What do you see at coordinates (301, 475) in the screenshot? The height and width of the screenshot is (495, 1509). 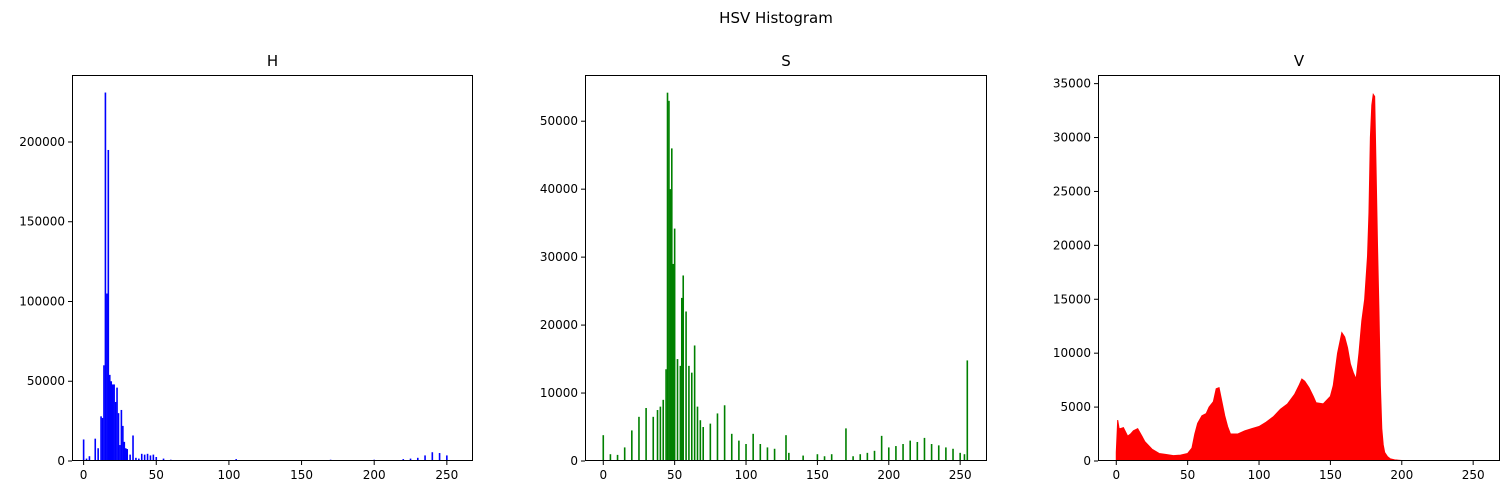 I see `x-tick-label: 150` at bounding box center [301, 475].